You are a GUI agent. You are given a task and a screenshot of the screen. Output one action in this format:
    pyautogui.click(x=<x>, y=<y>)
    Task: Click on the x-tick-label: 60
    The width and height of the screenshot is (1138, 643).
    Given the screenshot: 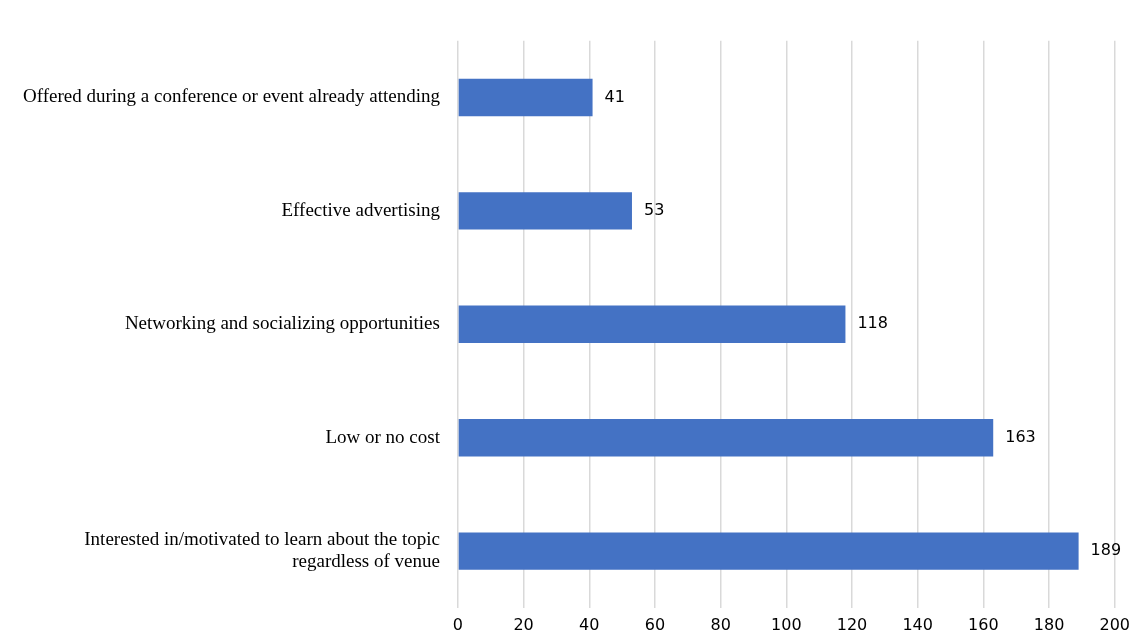 What is the action you would take?
    pyautogui.click(x=655, y=624)
    